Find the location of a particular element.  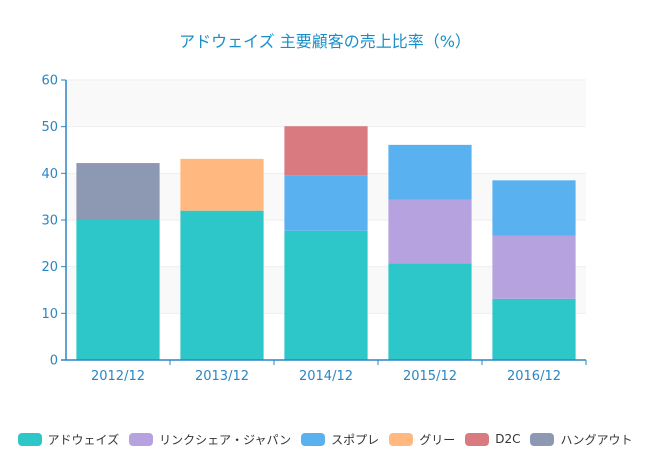

x-tick-label: 2015/12 is located at coordinates (430, 376).